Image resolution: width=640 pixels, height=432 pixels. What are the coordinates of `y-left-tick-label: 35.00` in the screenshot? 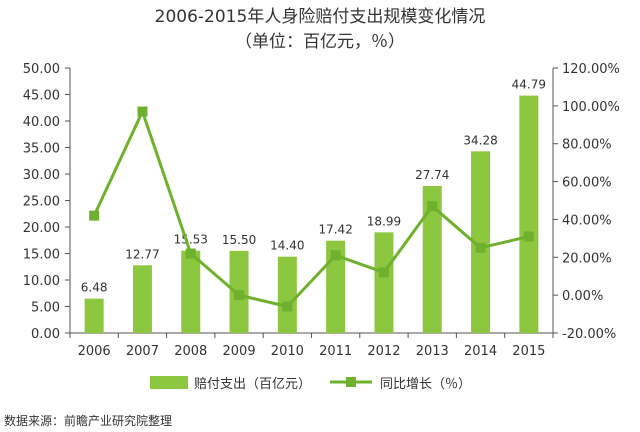 It's located at (41, 149).